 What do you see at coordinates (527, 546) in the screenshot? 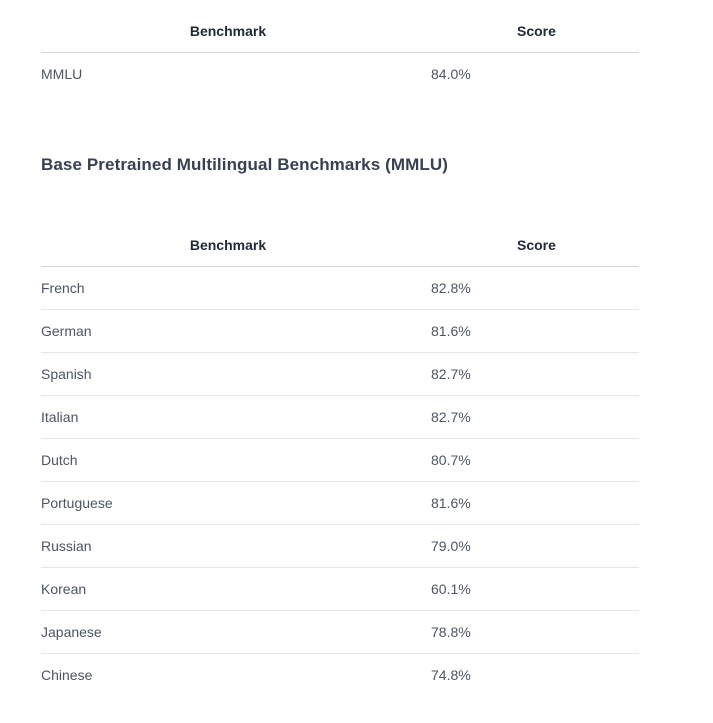
I see `score-cell: 79.0%` at bounding box center [527, 546].